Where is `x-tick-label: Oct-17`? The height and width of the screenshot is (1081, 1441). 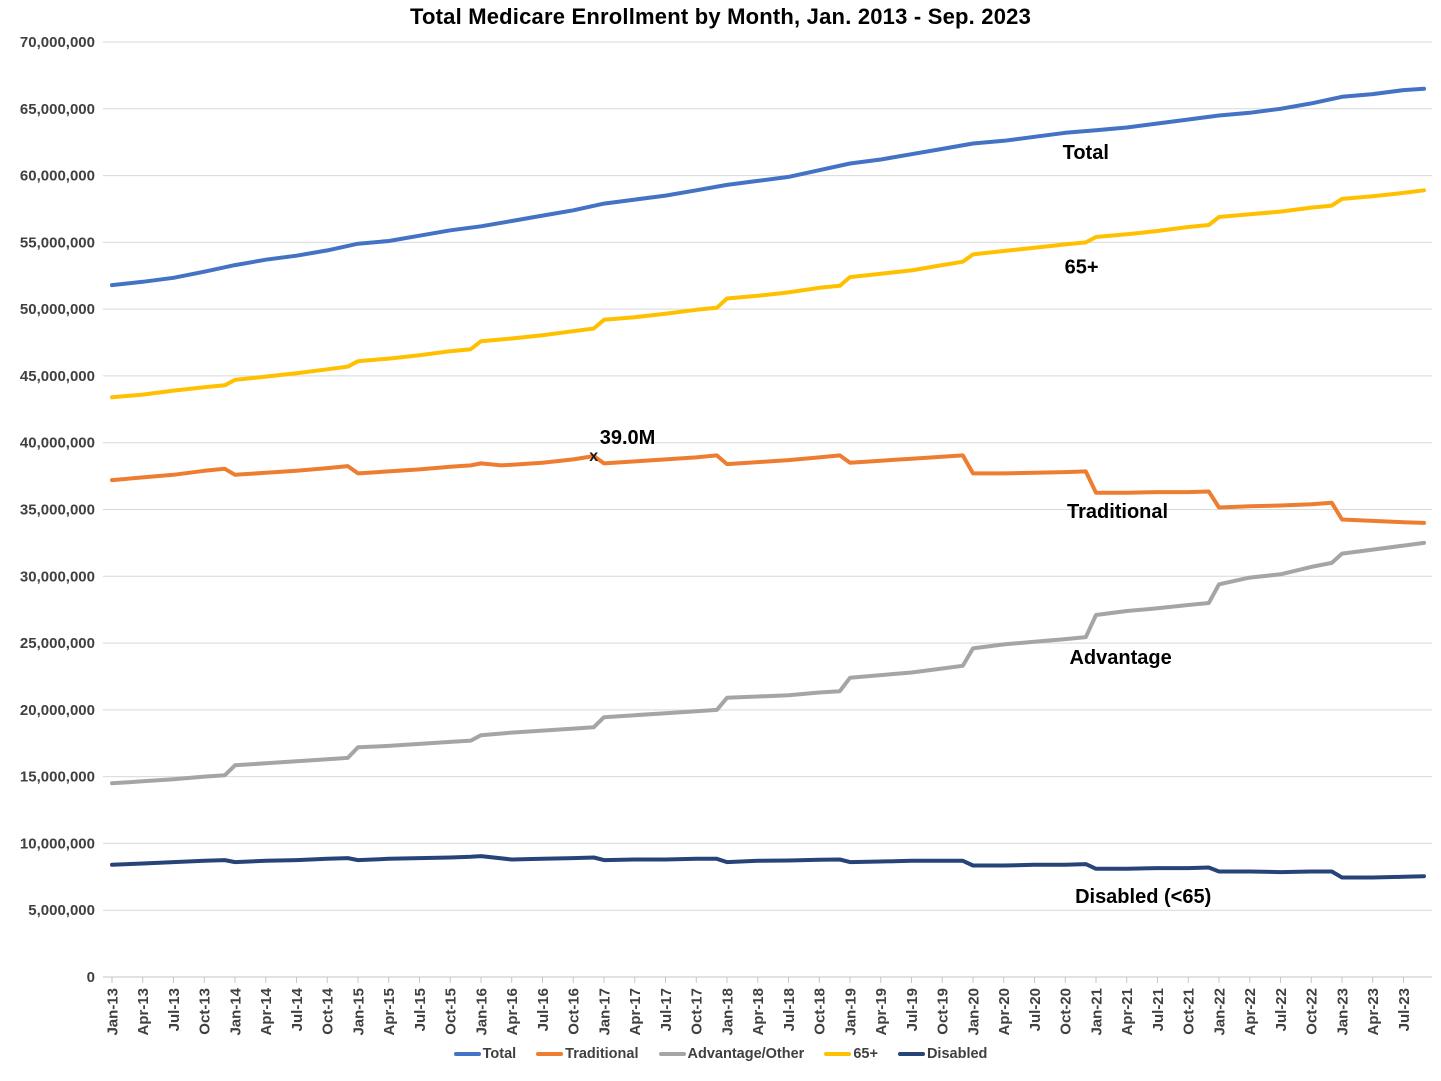 x-tick-label: Oct-17 is located at coordinates (697, 1011).